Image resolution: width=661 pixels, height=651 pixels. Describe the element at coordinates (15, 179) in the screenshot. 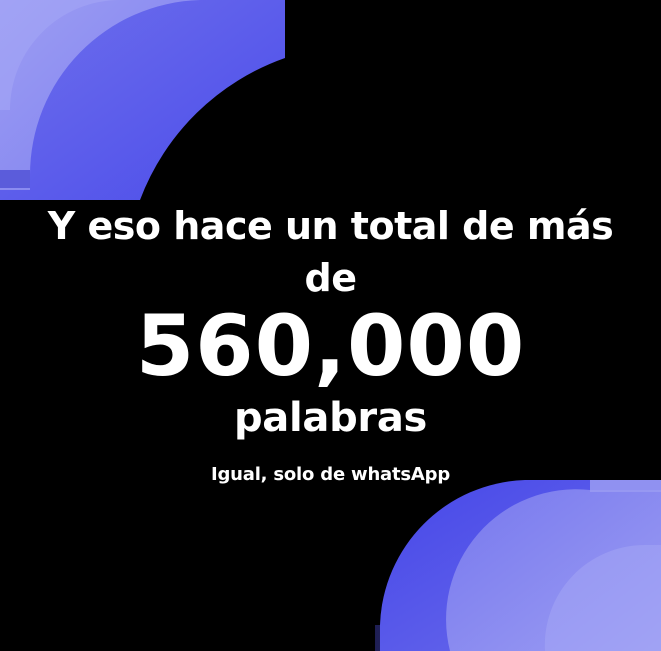

I see `top-left-arc-step` at that location.